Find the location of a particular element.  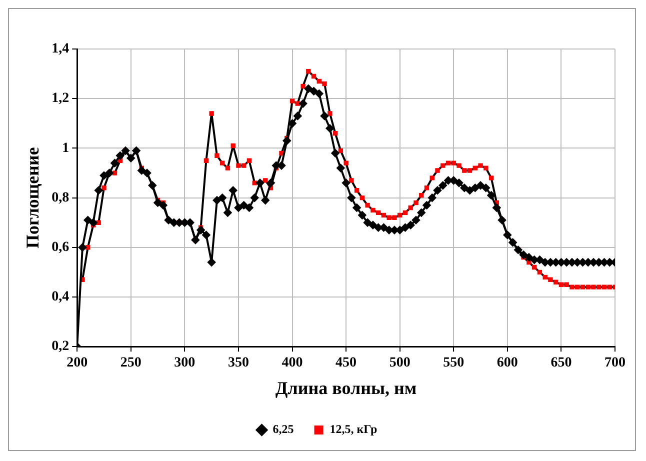

x-tick-label: 600 is located at coordinates (507, 363).